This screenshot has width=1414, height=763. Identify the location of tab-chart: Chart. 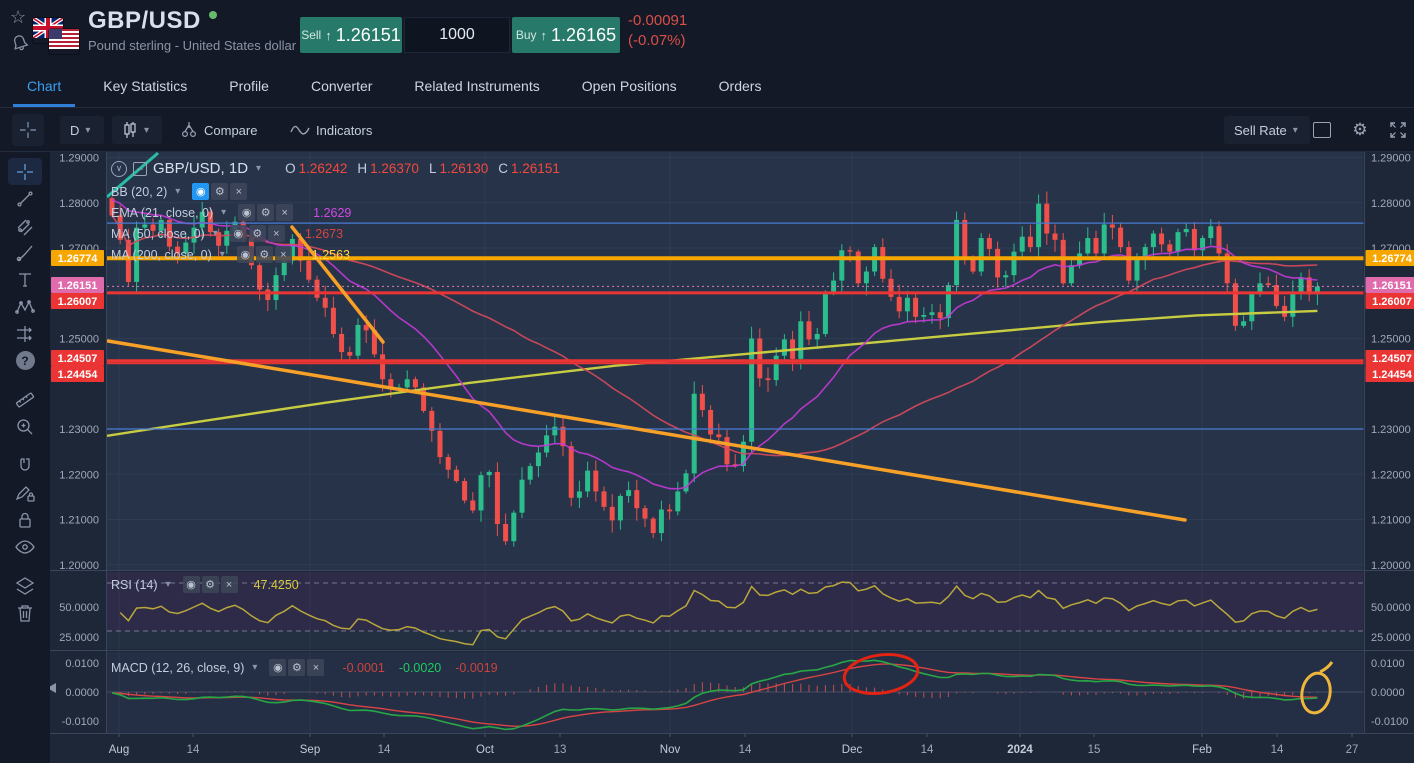
(44, 86).